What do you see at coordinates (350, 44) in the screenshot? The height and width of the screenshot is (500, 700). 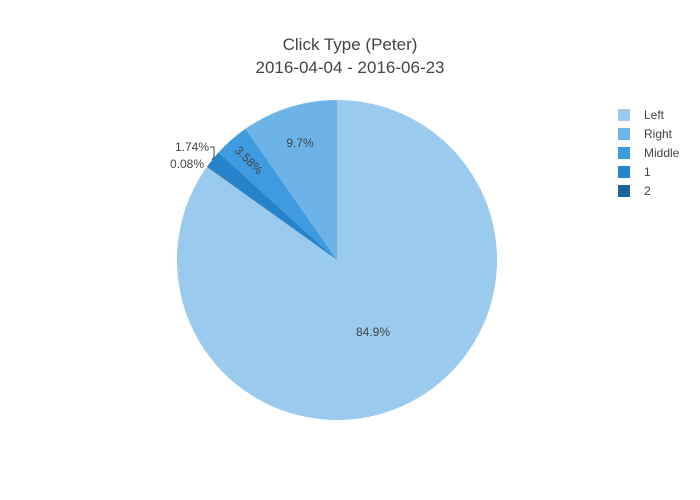 I see `chart-title-line: Click Type (Peter)` at bounding box center [350, 44].